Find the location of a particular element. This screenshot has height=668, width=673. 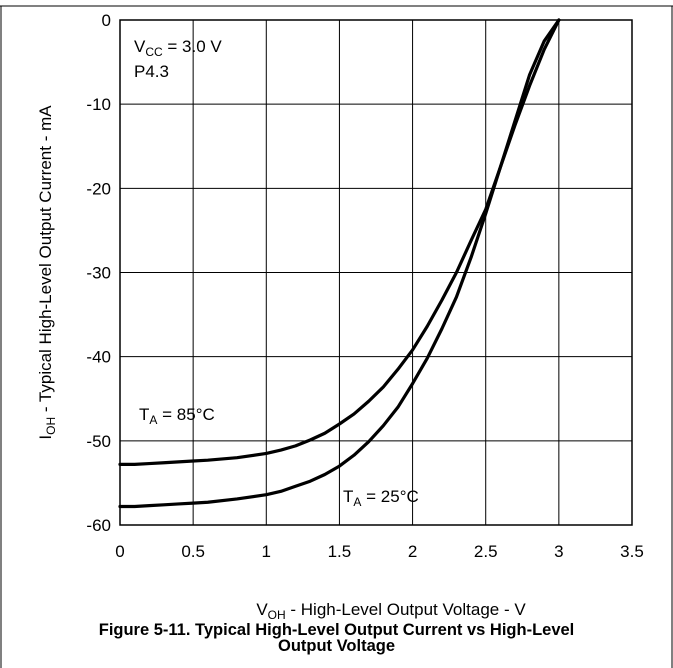

y-tick-label: -30 is located at coordinates (98, 273).